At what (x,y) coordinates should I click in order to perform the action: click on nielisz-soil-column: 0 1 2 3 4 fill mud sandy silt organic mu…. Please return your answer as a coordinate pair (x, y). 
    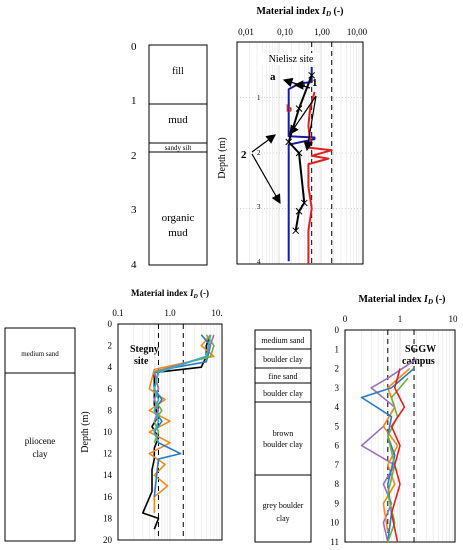
    Looking at the image, I should click on (169, 156).